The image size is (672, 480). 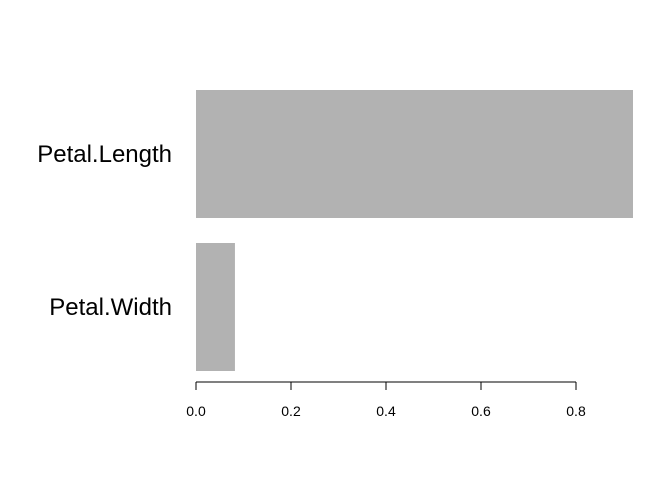 I want to click on x-tick-label: 0.8, so click(x=576, y=411).